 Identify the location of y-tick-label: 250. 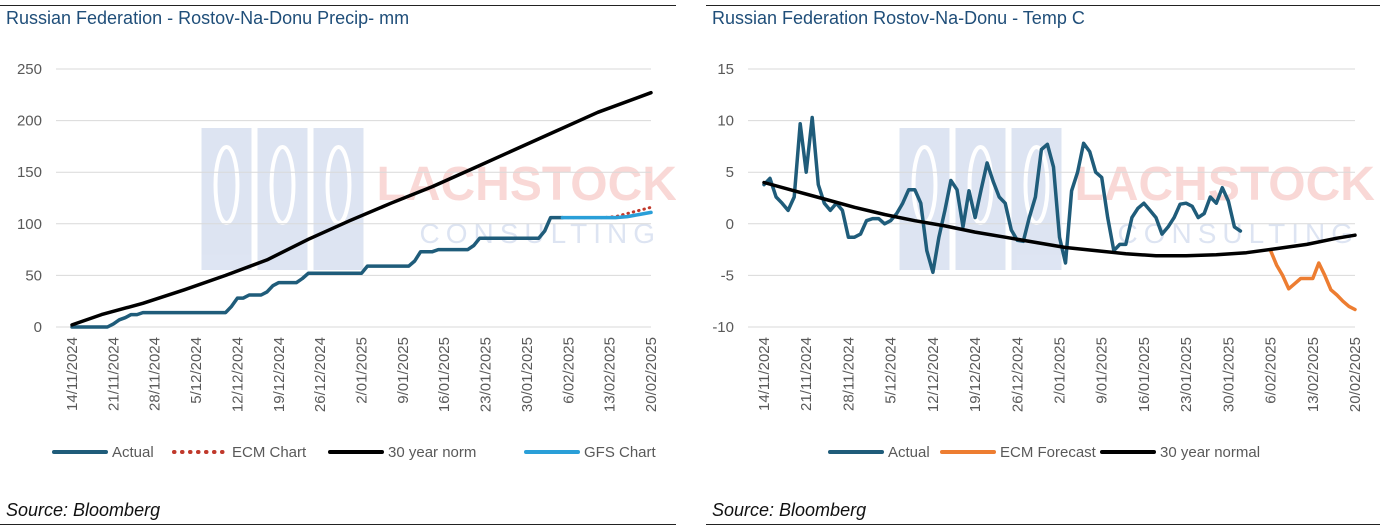
(29, 69).